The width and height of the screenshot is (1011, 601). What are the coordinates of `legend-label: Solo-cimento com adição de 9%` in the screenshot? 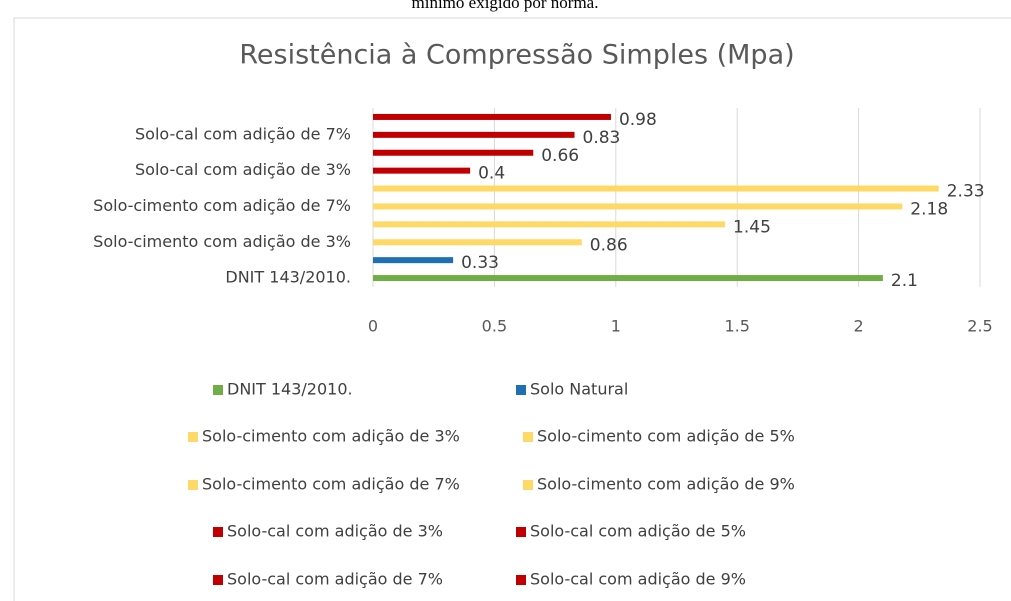 It's located at (666, 484).